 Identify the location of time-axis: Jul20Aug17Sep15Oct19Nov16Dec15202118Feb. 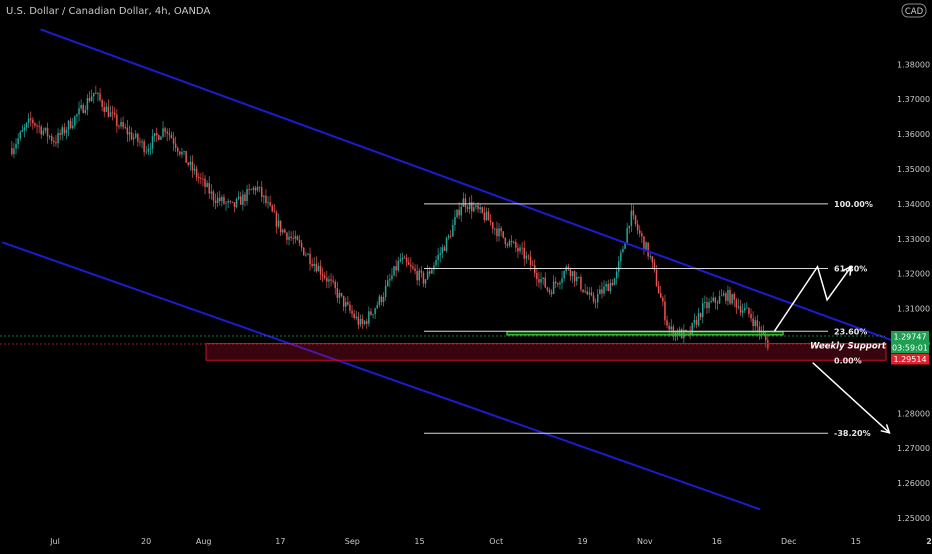
(490, 541).